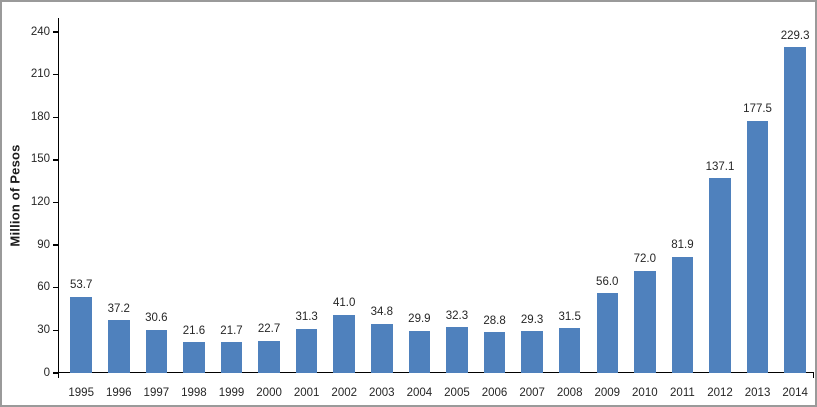  What do you see at coordinates (757, 109) in the screenshot?
I see `bar-value-label: 177.5` at bounding box center [757, 109].